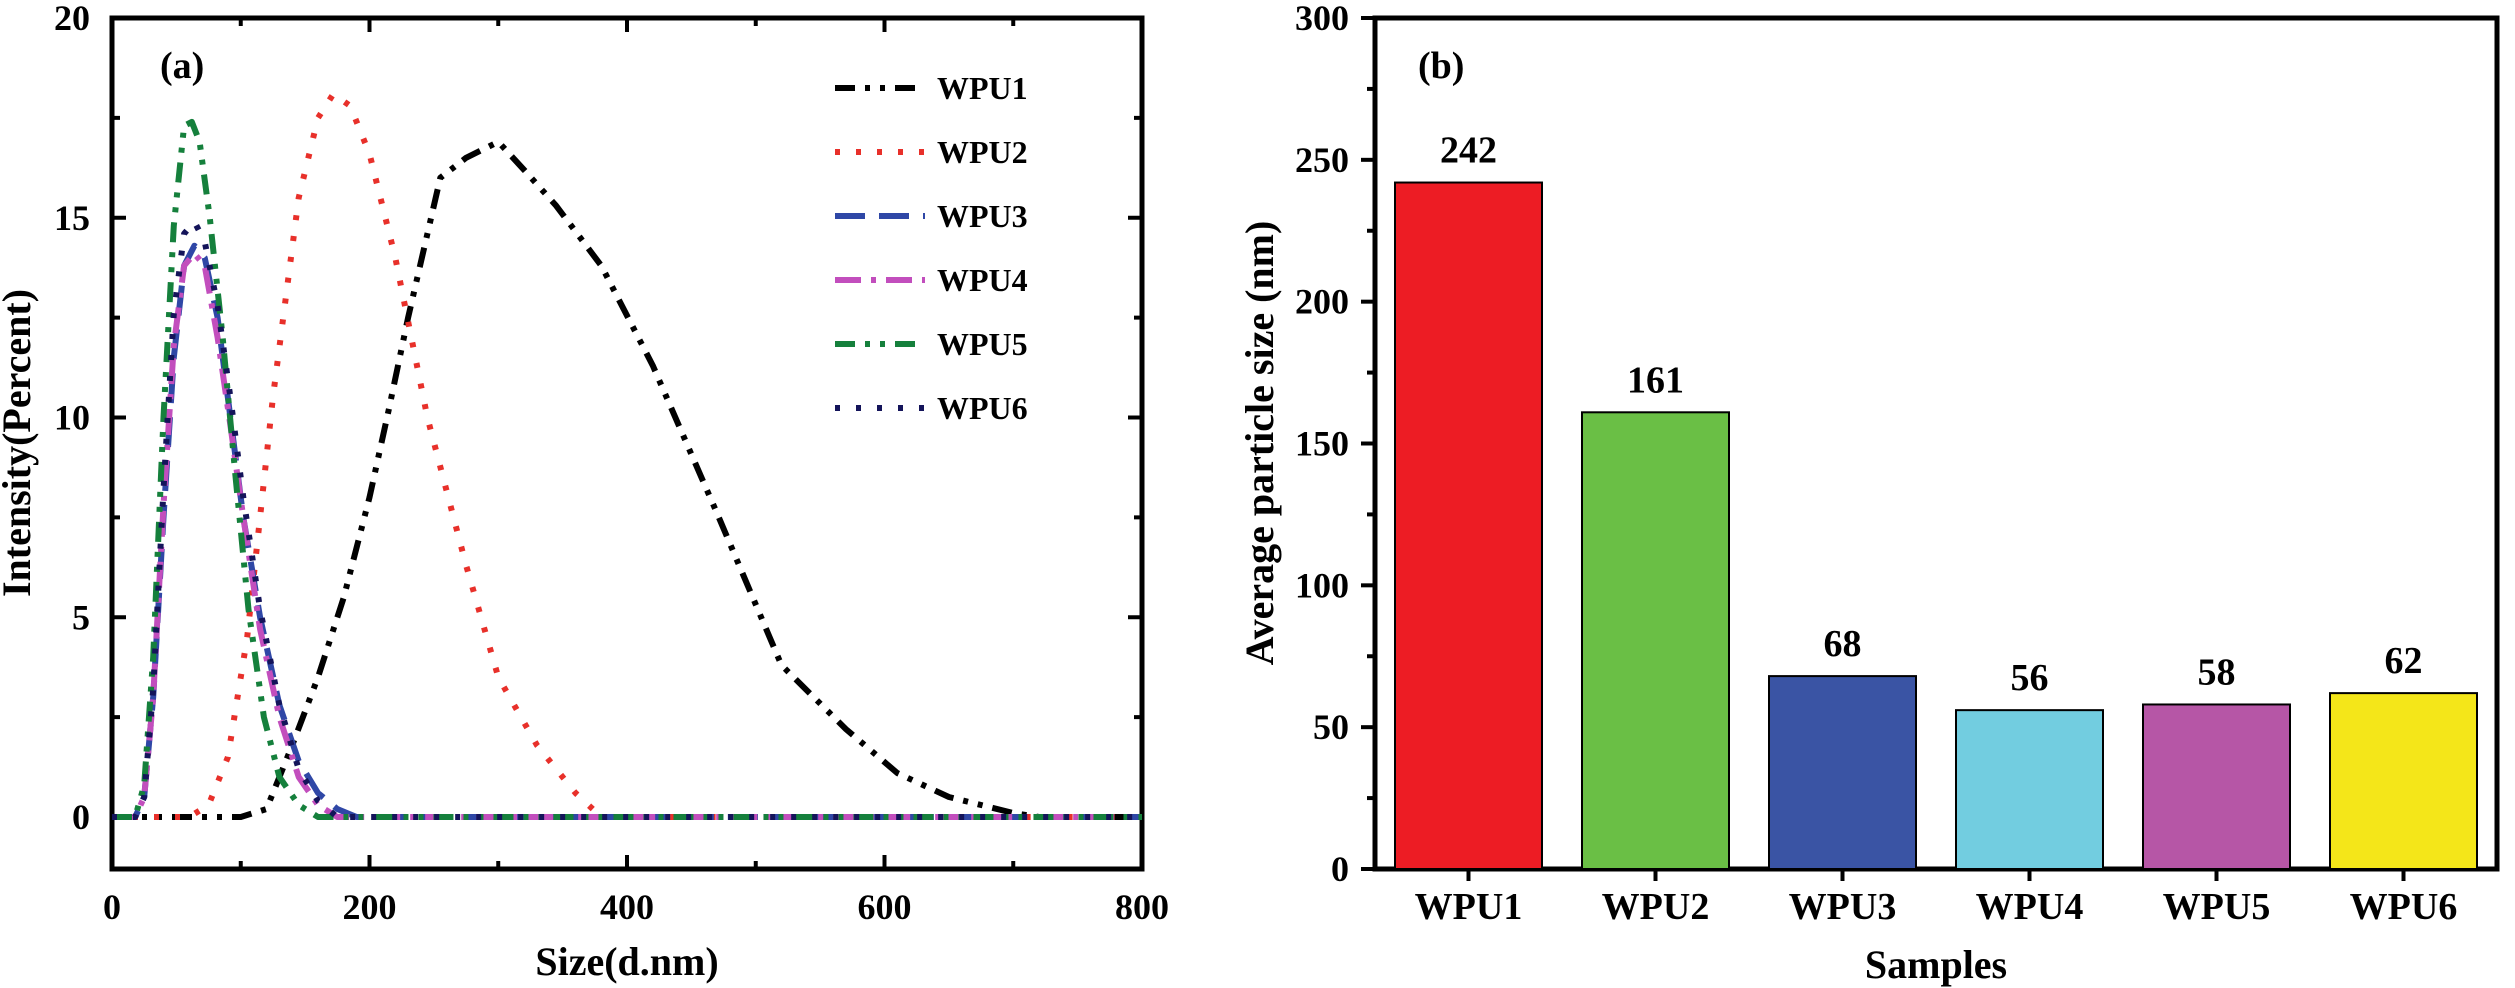  I want to click on legend-label-wpu2: WPU2, so click(982, 152).